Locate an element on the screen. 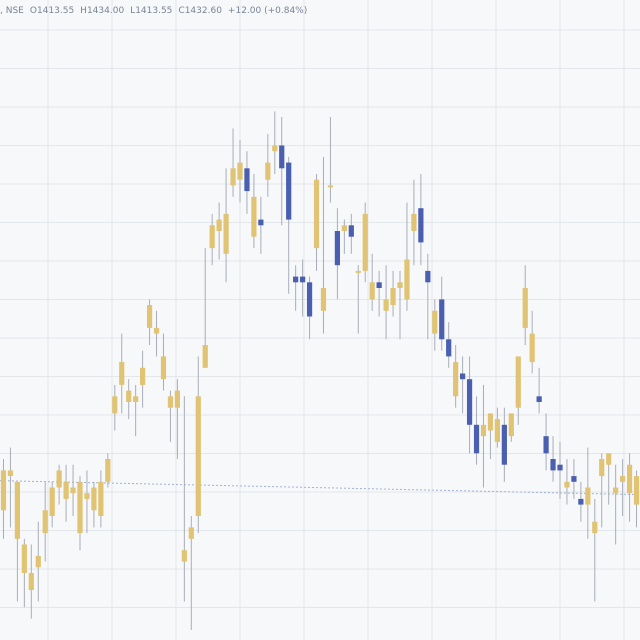 This screenshot has width=640, height=640. price-reference-line is located at coordinates (320, 488).